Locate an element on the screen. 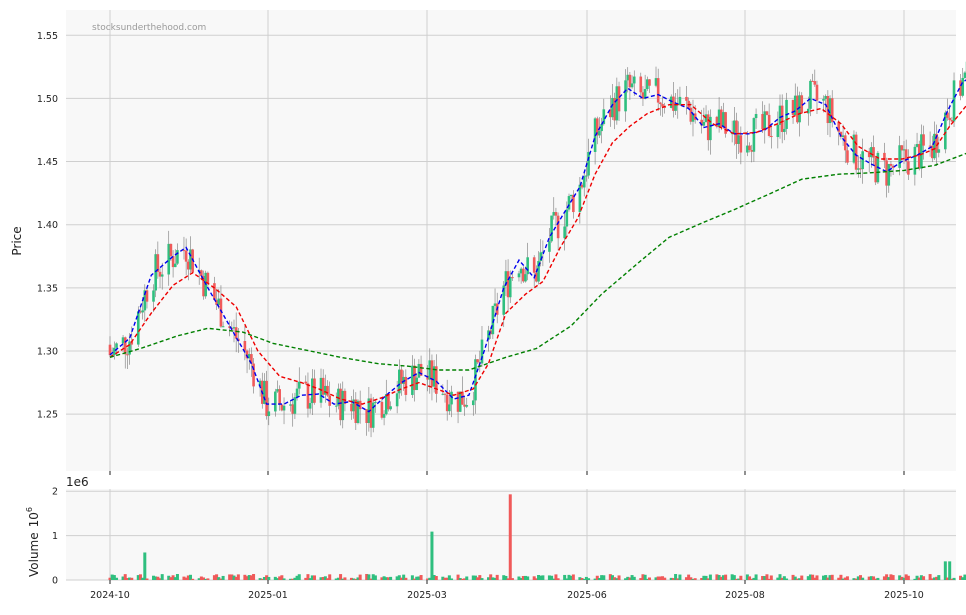  volume-y-label-exp: 6 is located at coordinates (29, 509).